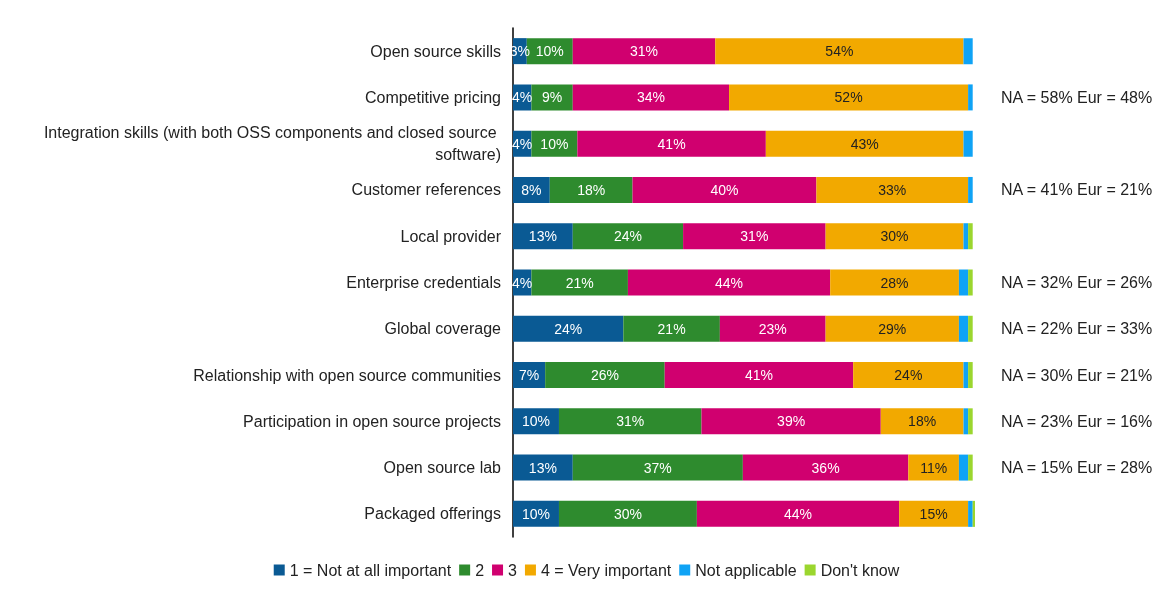 The width and height of the screenshot is (1173, 593). Describe the element at coordinates (1077, 97) in the screenshot. I see `text: NA = 58% Eur = 48%` at that location.